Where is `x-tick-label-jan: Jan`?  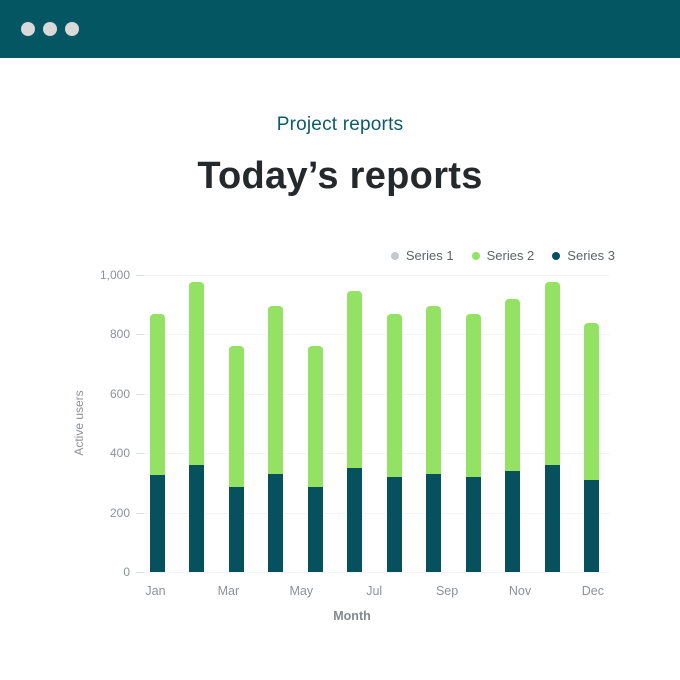 x-tick-label-jan: Jan is located at coordinates (155, 591).